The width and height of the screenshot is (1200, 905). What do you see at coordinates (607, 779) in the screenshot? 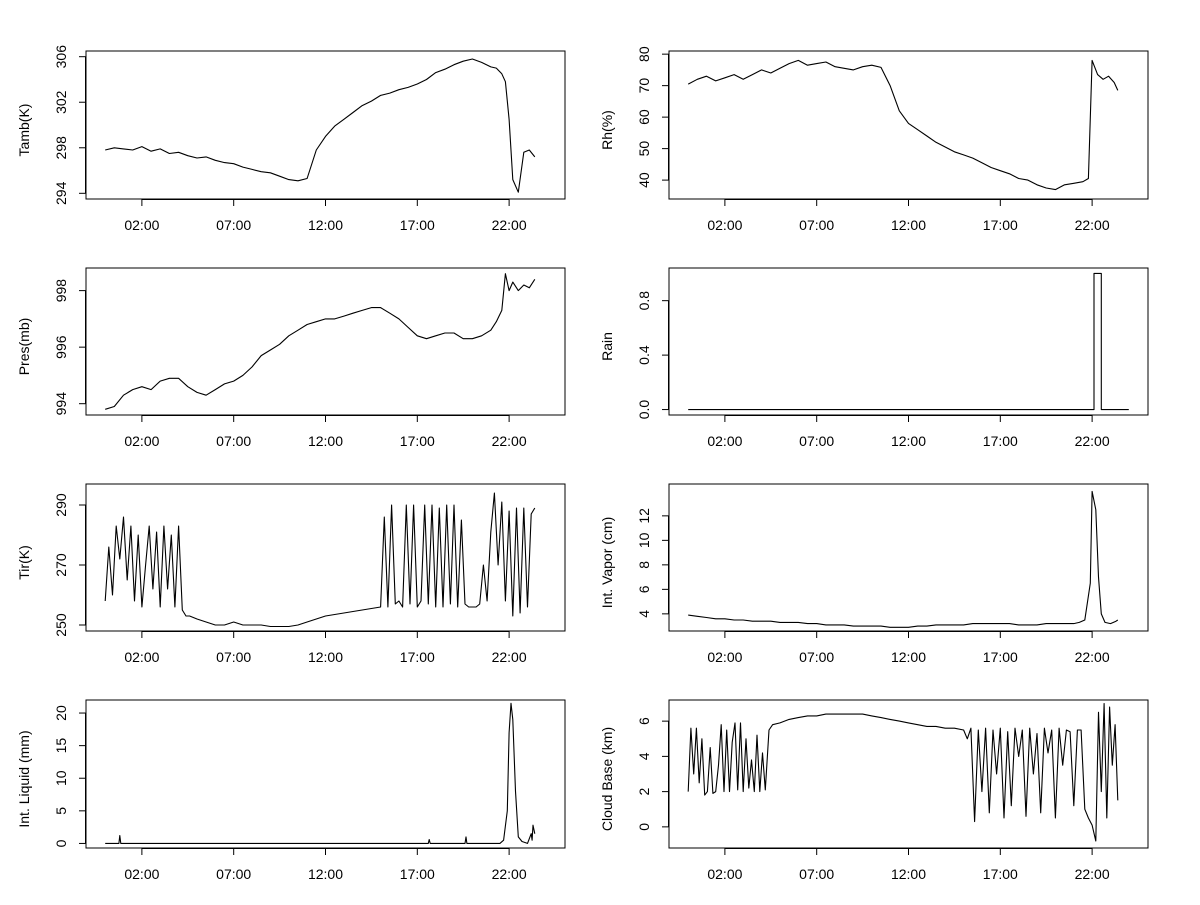
I see `y-axis-label-cloud-base: Cloud Base (km)` at bounding box center [607, 779].